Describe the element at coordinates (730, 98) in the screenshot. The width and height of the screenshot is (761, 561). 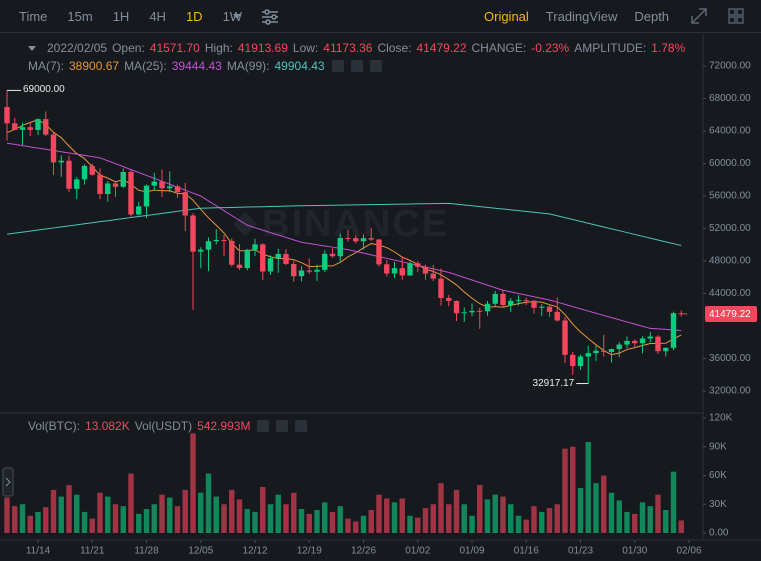
I see `y-tick-label: 68000.00` at that location.